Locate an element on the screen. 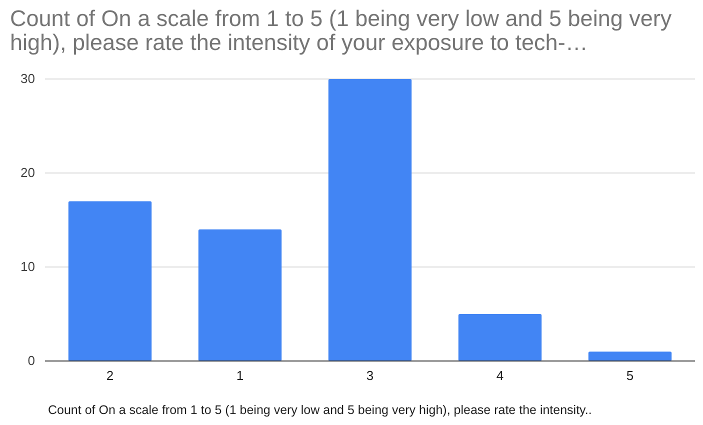 Image resolution: width=703 pixels, height=425 pixels. x-tick-label: 2 is located at coordinates (110, 376).